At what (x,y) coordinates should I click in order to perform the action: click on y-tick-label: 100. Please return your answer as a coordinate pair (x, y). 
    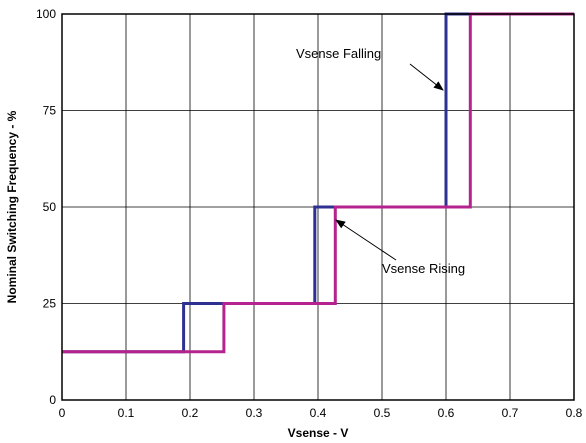
    Looking at the image, I should click on (46, 14).